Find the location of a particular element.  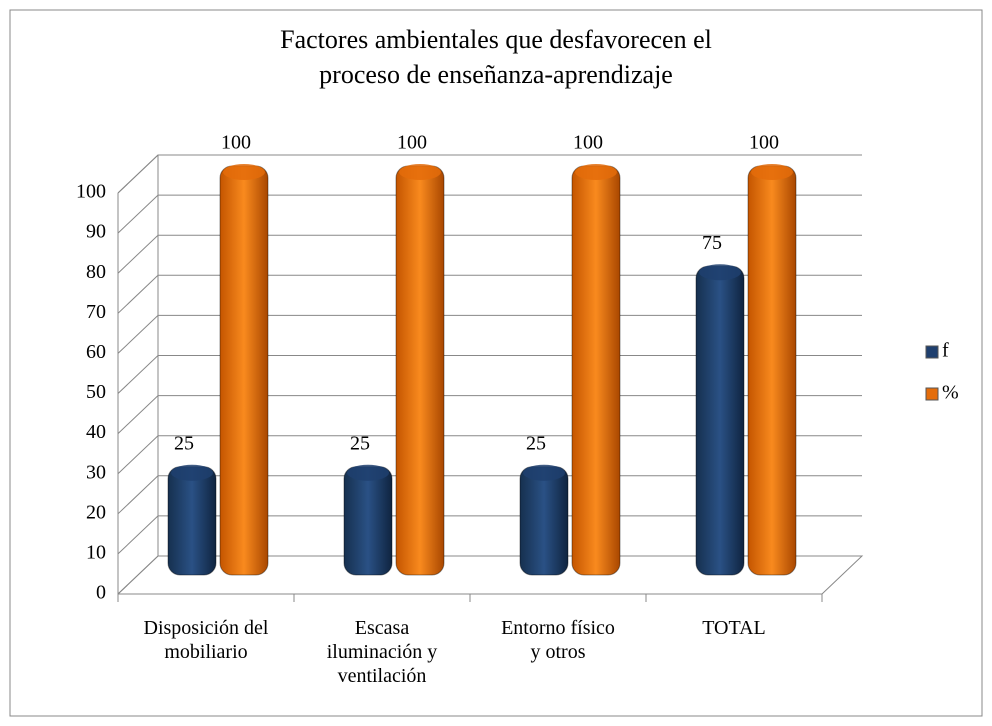

x-tick-label: Escasa iluminación y ventilación is located at coordinates (382, 652).